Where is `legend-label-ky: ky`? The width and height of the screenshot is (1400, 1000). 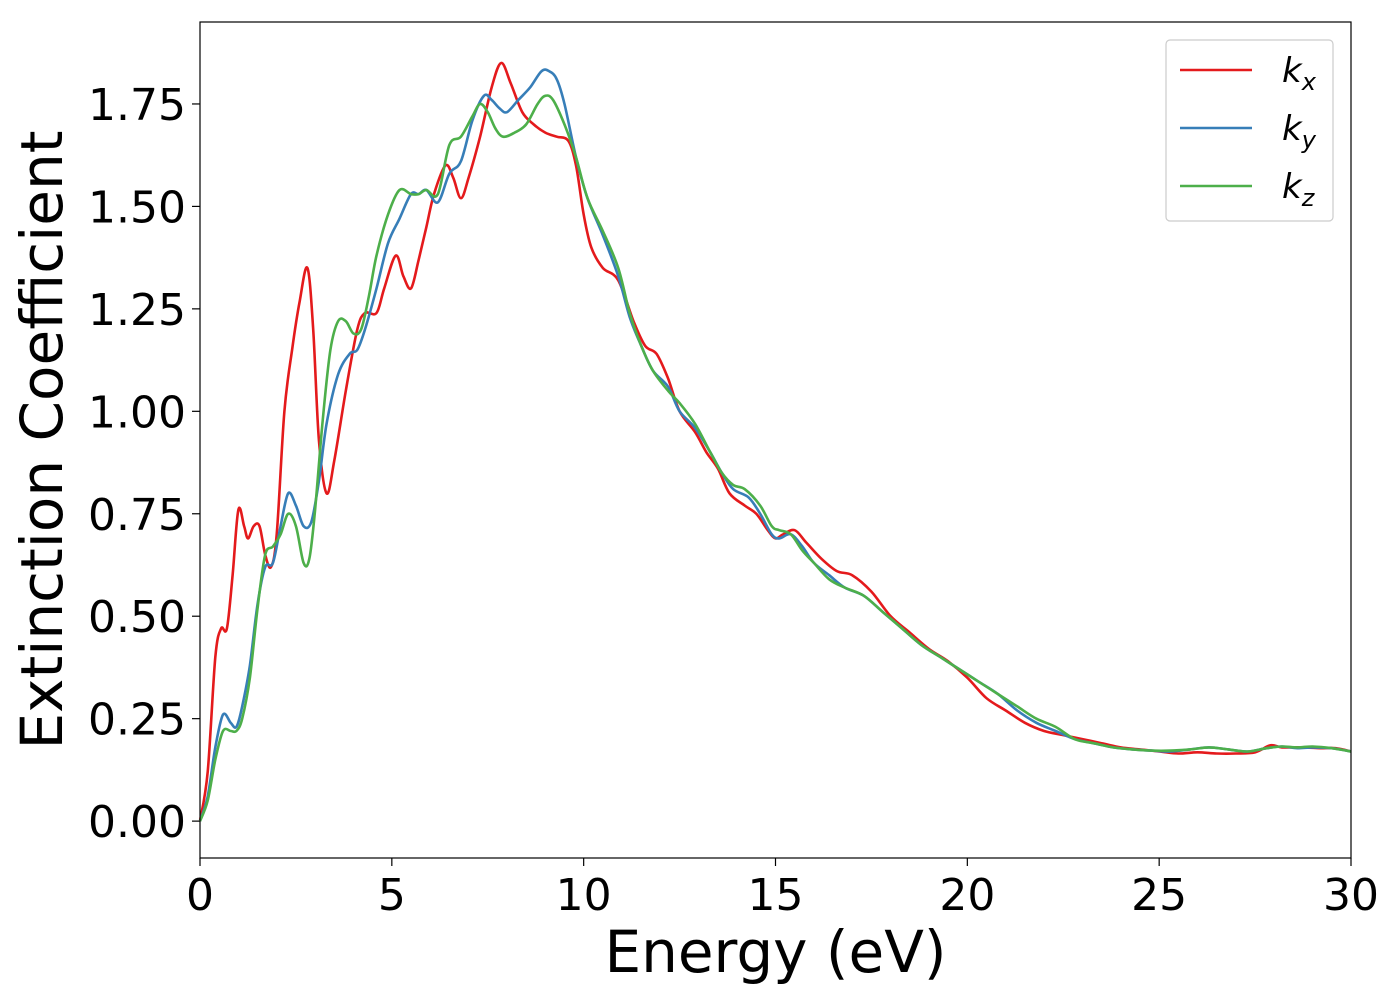
legend-label-ky: ky is located at coordinates (1299, 131).